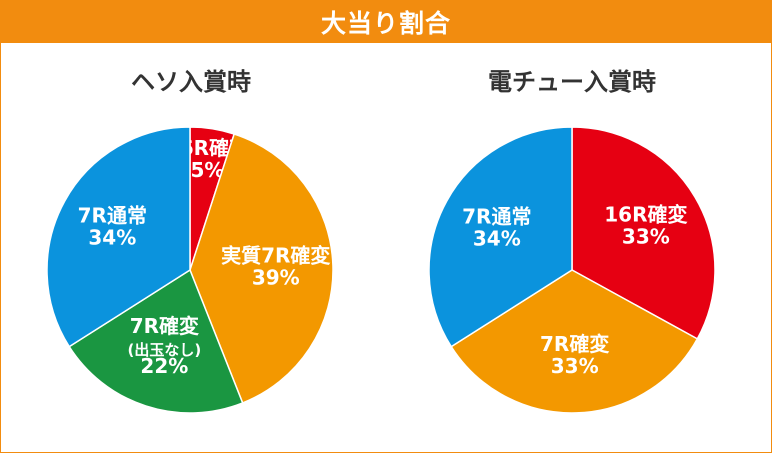  I want to click on header-title: 大当り割合, so click(386, 22).